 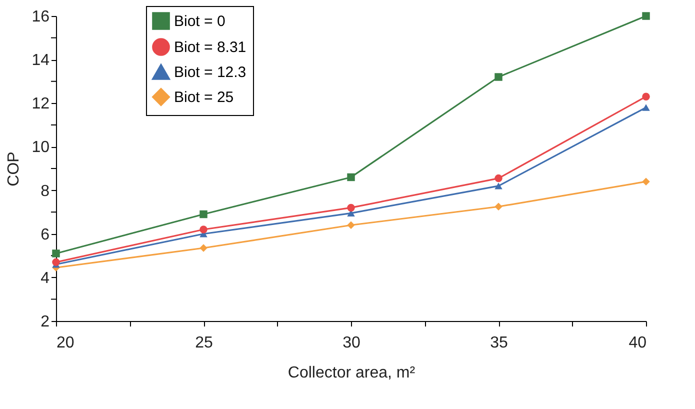 What do you see at coordinates (41, 17) in the screenshot?
I see `y-tick-label: 16` at bounding box center [41, 17].